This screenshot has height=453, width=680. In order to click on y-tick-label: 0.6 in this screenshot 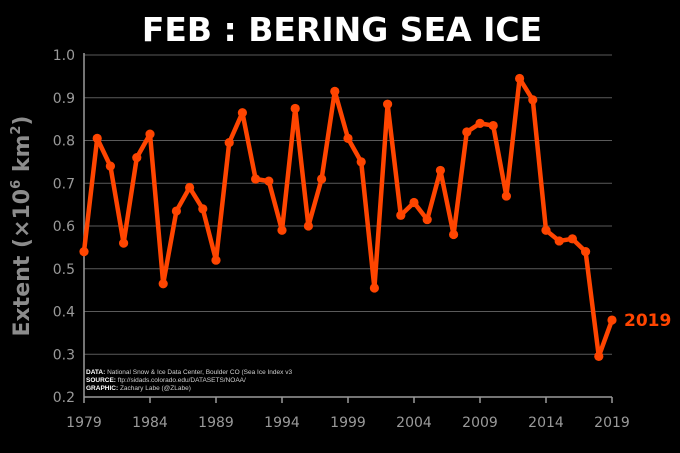, I will do `click(64, 227)`.